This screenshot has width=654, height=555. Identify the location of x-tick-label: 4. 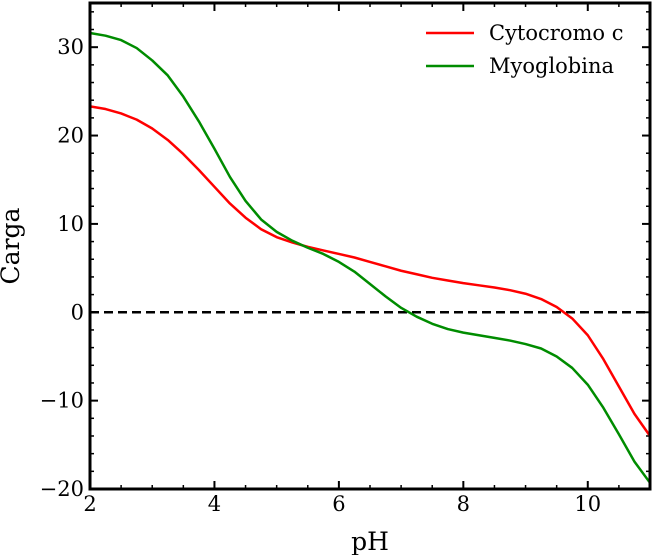
(214, 504).